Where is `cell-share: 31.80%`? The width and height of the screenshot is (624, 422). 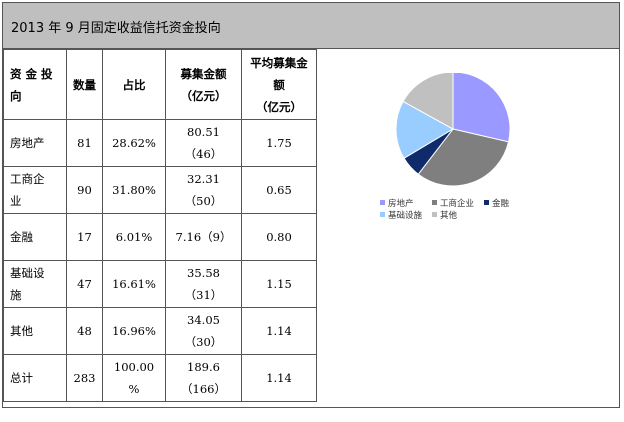
cell-share: 31.80% is located at coordinates (134, 190).